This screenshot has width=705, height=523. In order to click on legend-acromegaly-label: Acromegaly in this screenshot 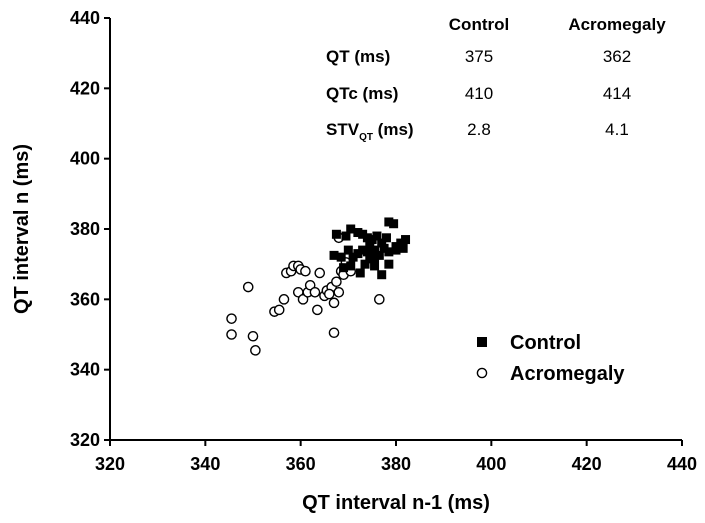, I will do `click(567, 374)`.